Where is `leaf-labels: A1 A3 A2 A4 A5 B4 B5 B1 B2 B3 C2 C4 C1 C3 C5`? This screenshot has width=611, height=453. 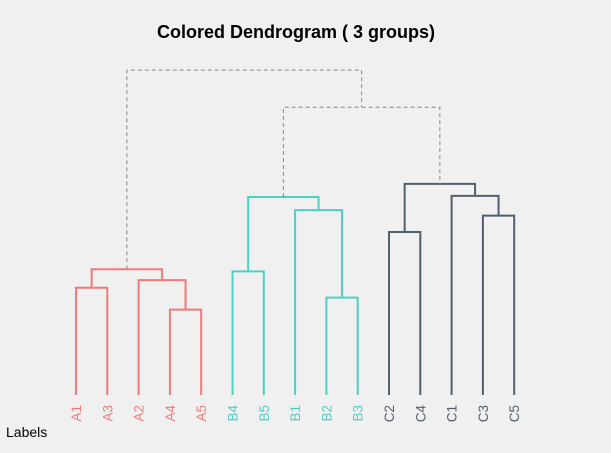 leaf-labels: A1 A3 A2 A4 A5 B4 B5 B1 B2 B3 C2 C4 C1 C3 C5 is located at coordinates (295, 414).